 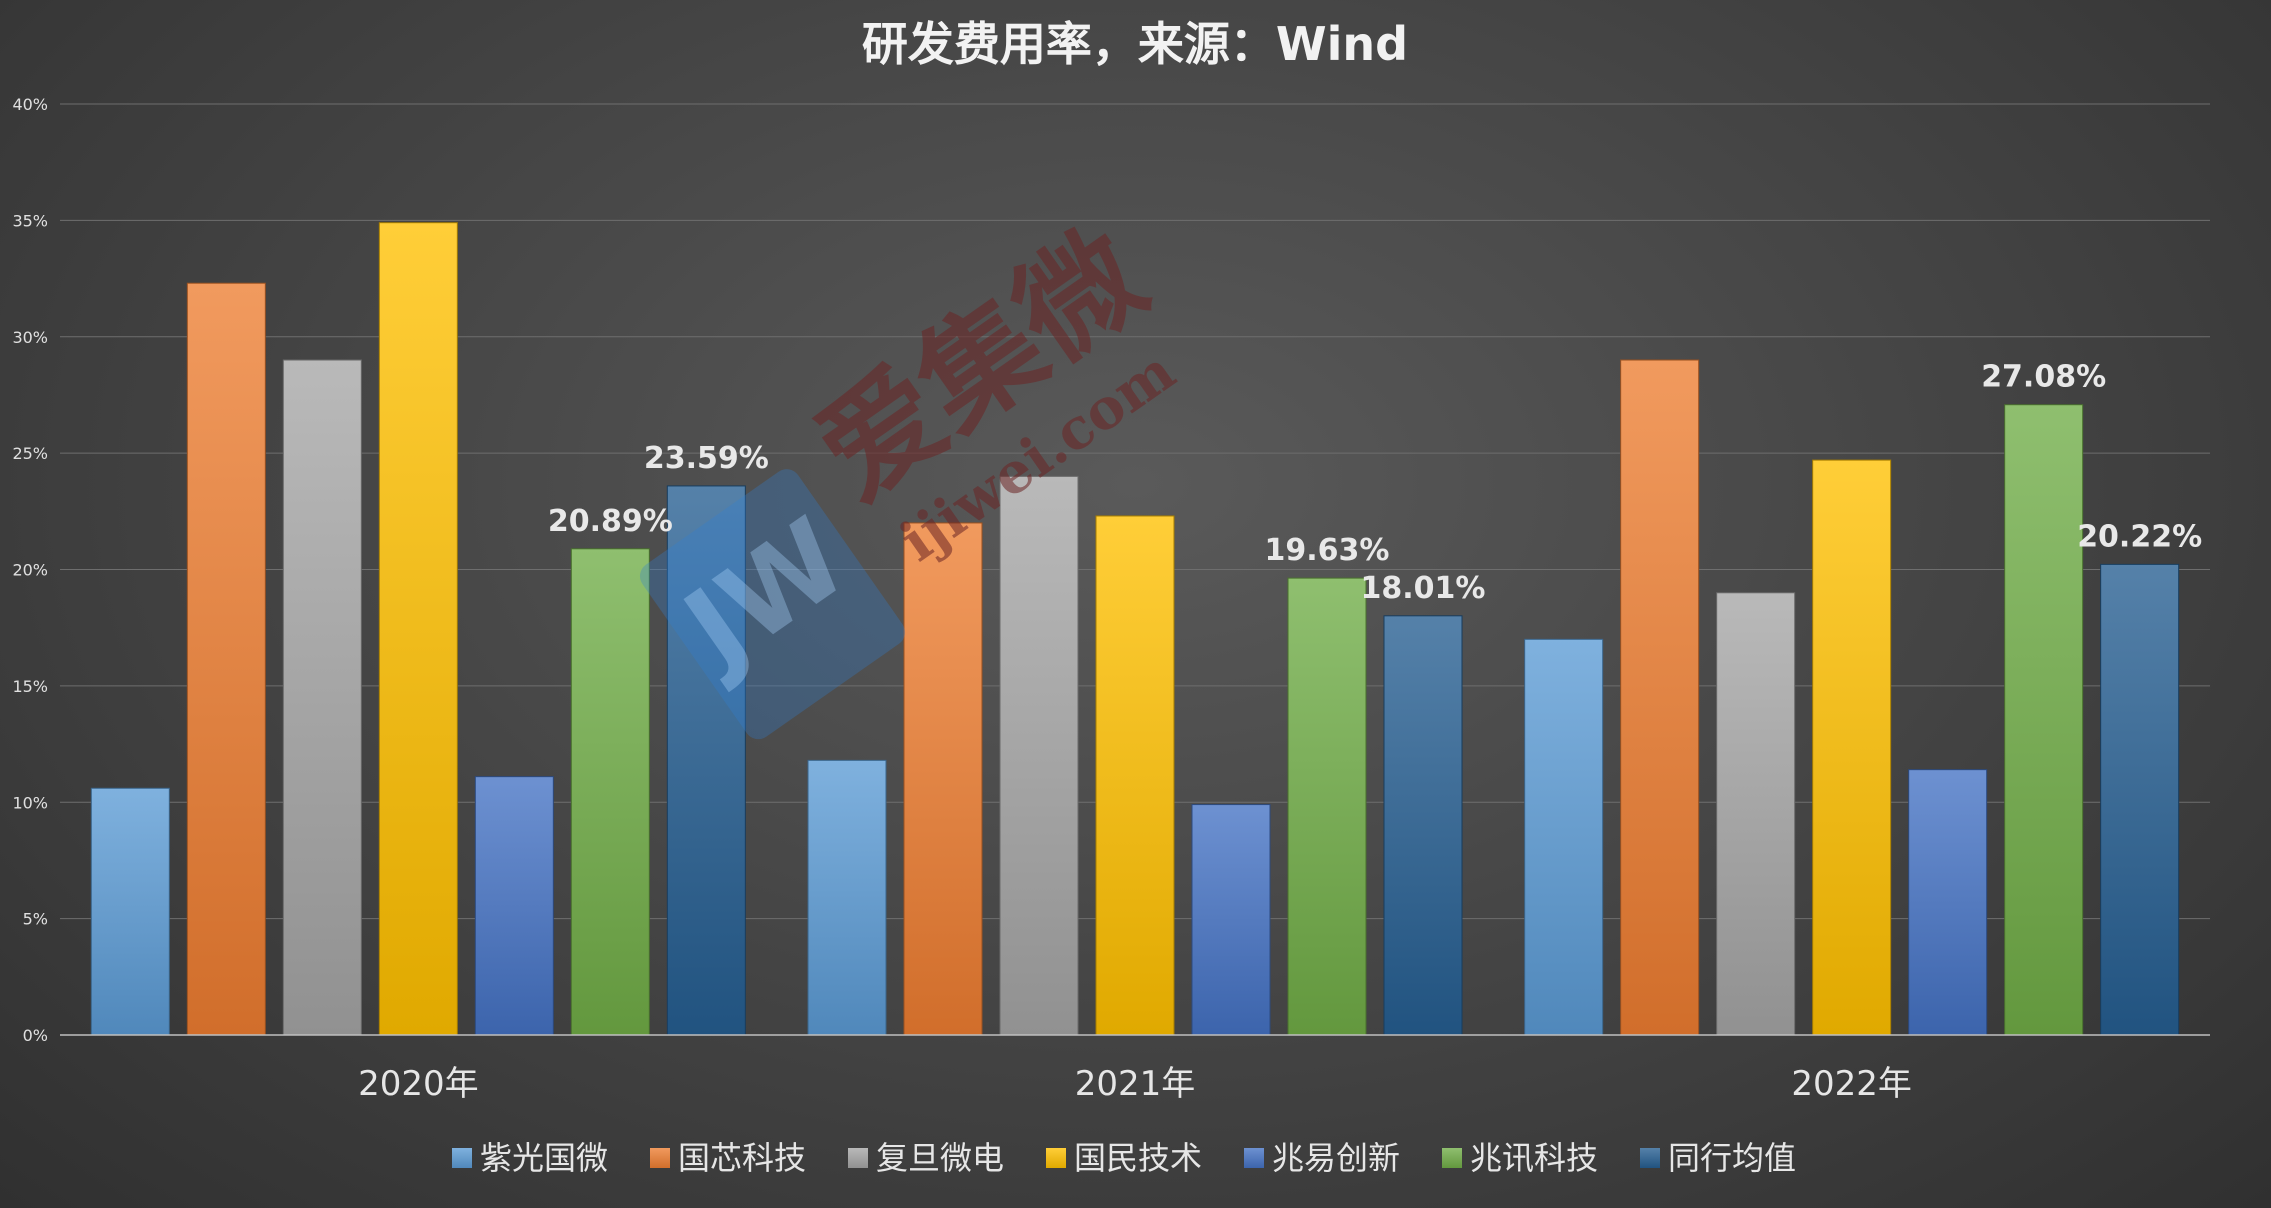 What do you see at coordinates (1851, 1084) in the screenshot?
I see `x-tick-label: 2022年` at bounding box center [1851, 1084].